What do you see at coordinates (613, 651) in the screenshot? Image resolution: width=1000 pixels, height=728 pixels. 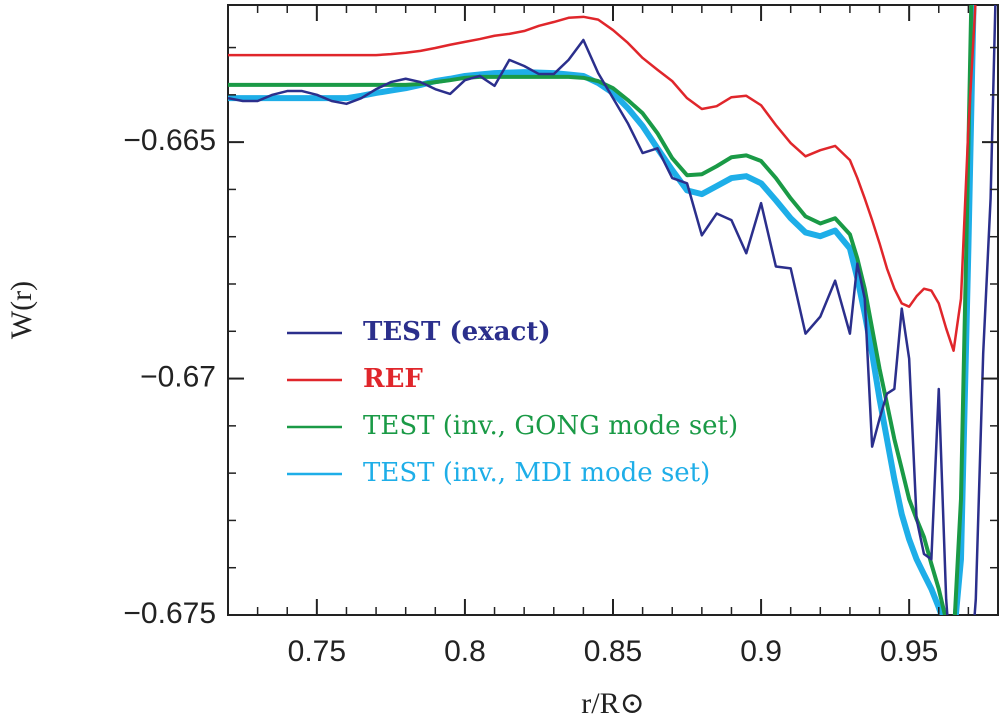 I see `x-tick-label: 0.85` at bounding box center [613, 651].